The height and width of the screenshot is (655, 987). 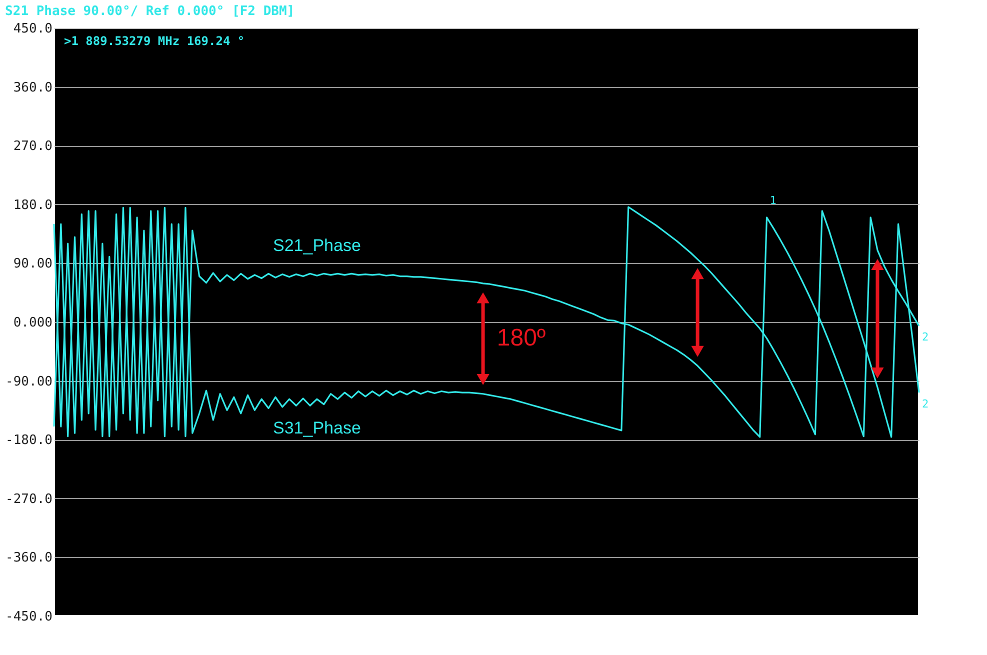 I want to click on y-tick-label: 450.0, so click(x=32, y=29).